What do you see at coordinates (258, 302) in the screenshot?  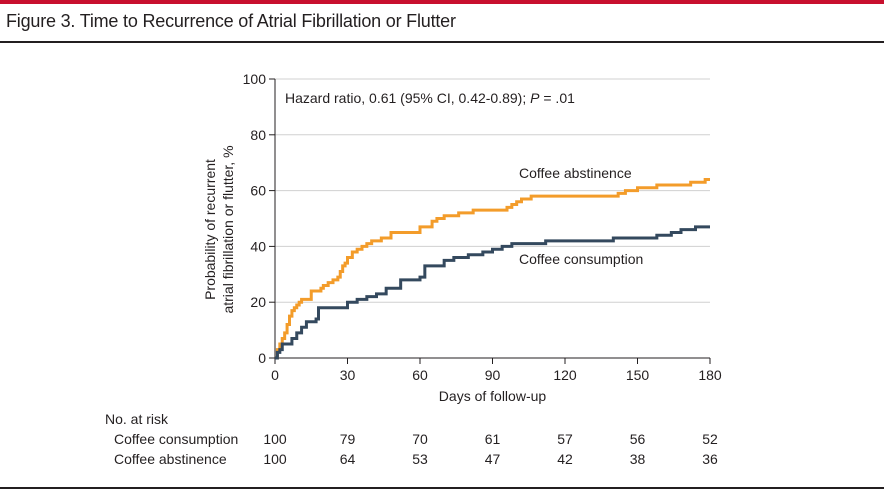 I see `y-tick-label: 20` at bounding box center [258, 302].